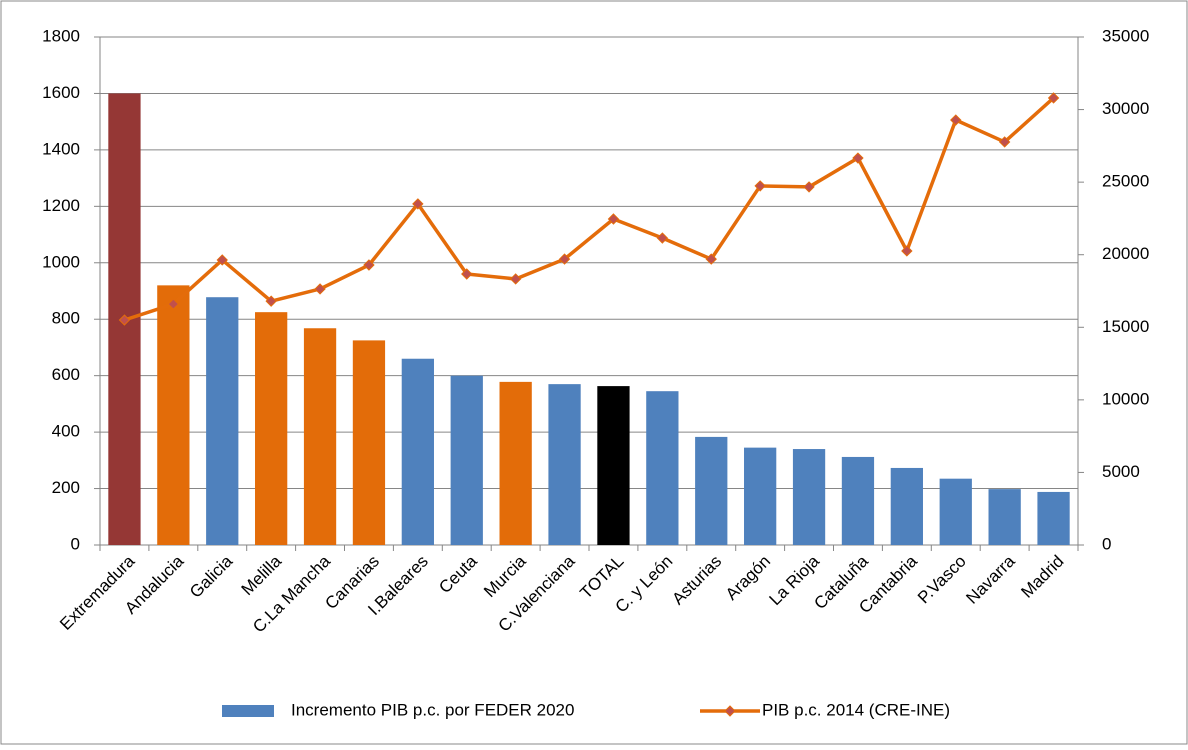  What do you see at coordinates (66, 487) in the screenshot?
I see `y-tick-label: 200` at bounding box center [66, 487].